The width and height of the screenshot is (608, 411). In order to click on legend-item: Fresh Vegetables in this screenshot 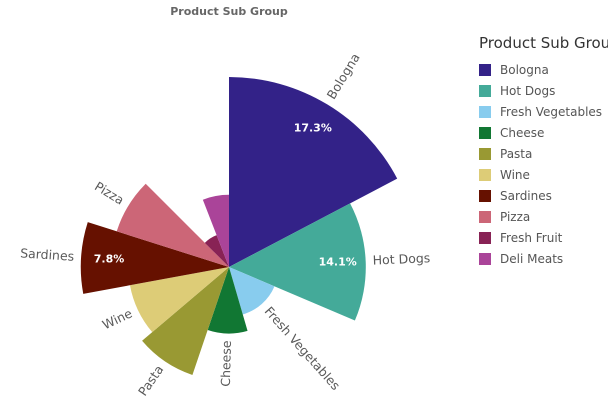, I will do `click(543, 111)`.